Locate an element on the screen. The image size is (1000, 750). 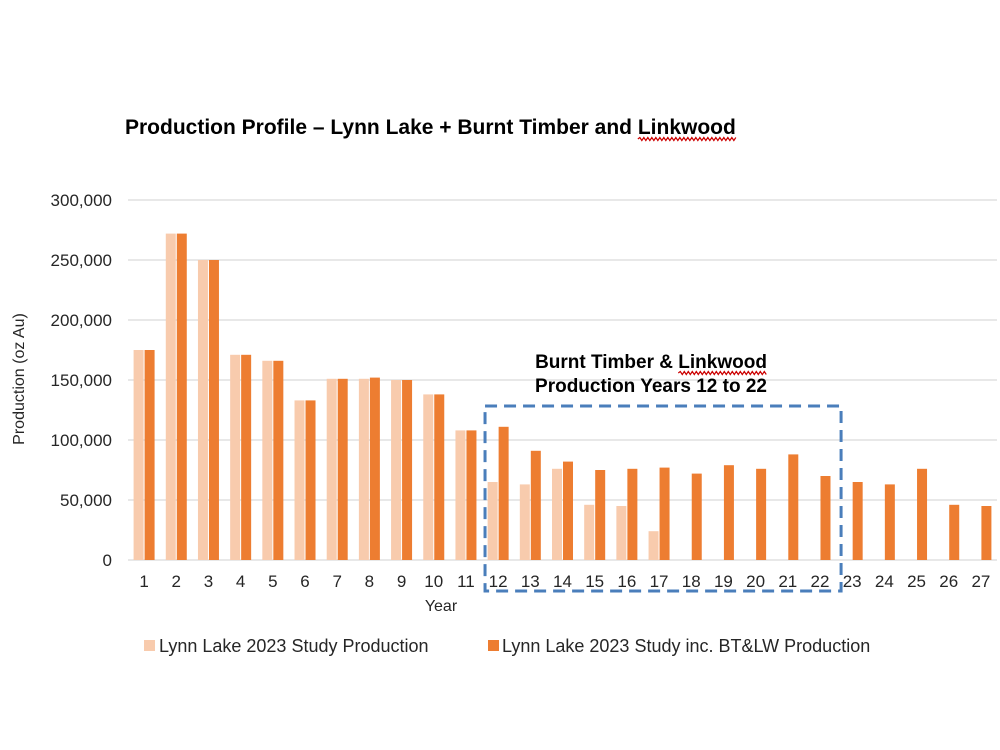
y-tick-label: 300,000 is located at coordinates (81, 200).